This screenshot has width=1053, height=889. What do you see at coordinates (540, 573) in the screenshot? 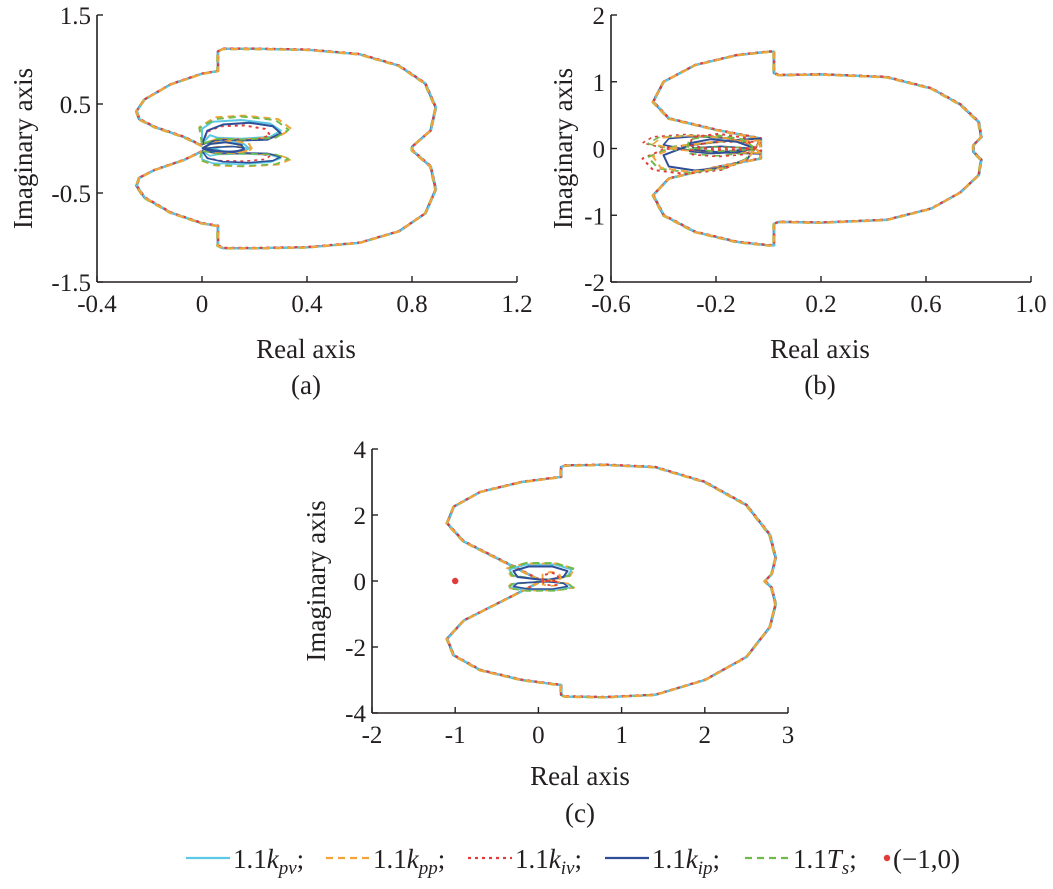
I see `series-kip-inner-loop` at bounding box center [540, 573].